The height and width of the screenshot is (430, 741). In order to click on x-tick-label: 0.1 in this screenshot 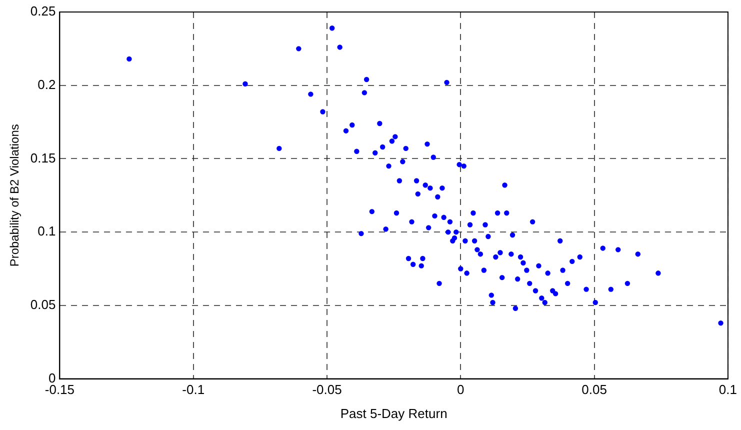, I will do `click(728, 390)`.